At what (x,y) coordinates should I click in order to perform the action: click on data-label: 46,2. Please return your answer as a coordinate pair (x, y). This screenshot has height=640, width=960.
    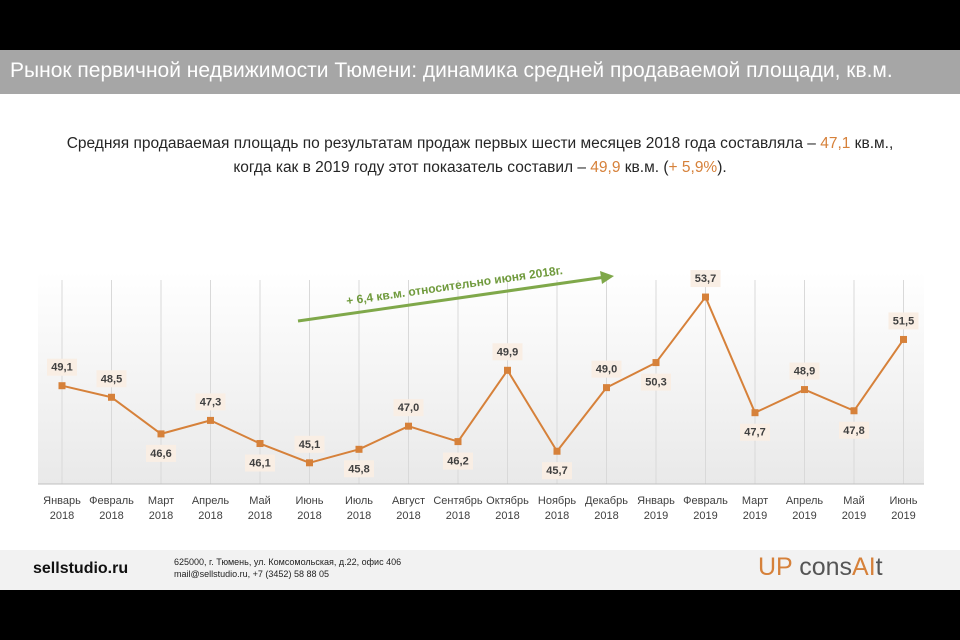
    Looking at the image, I should click on (457, 462).